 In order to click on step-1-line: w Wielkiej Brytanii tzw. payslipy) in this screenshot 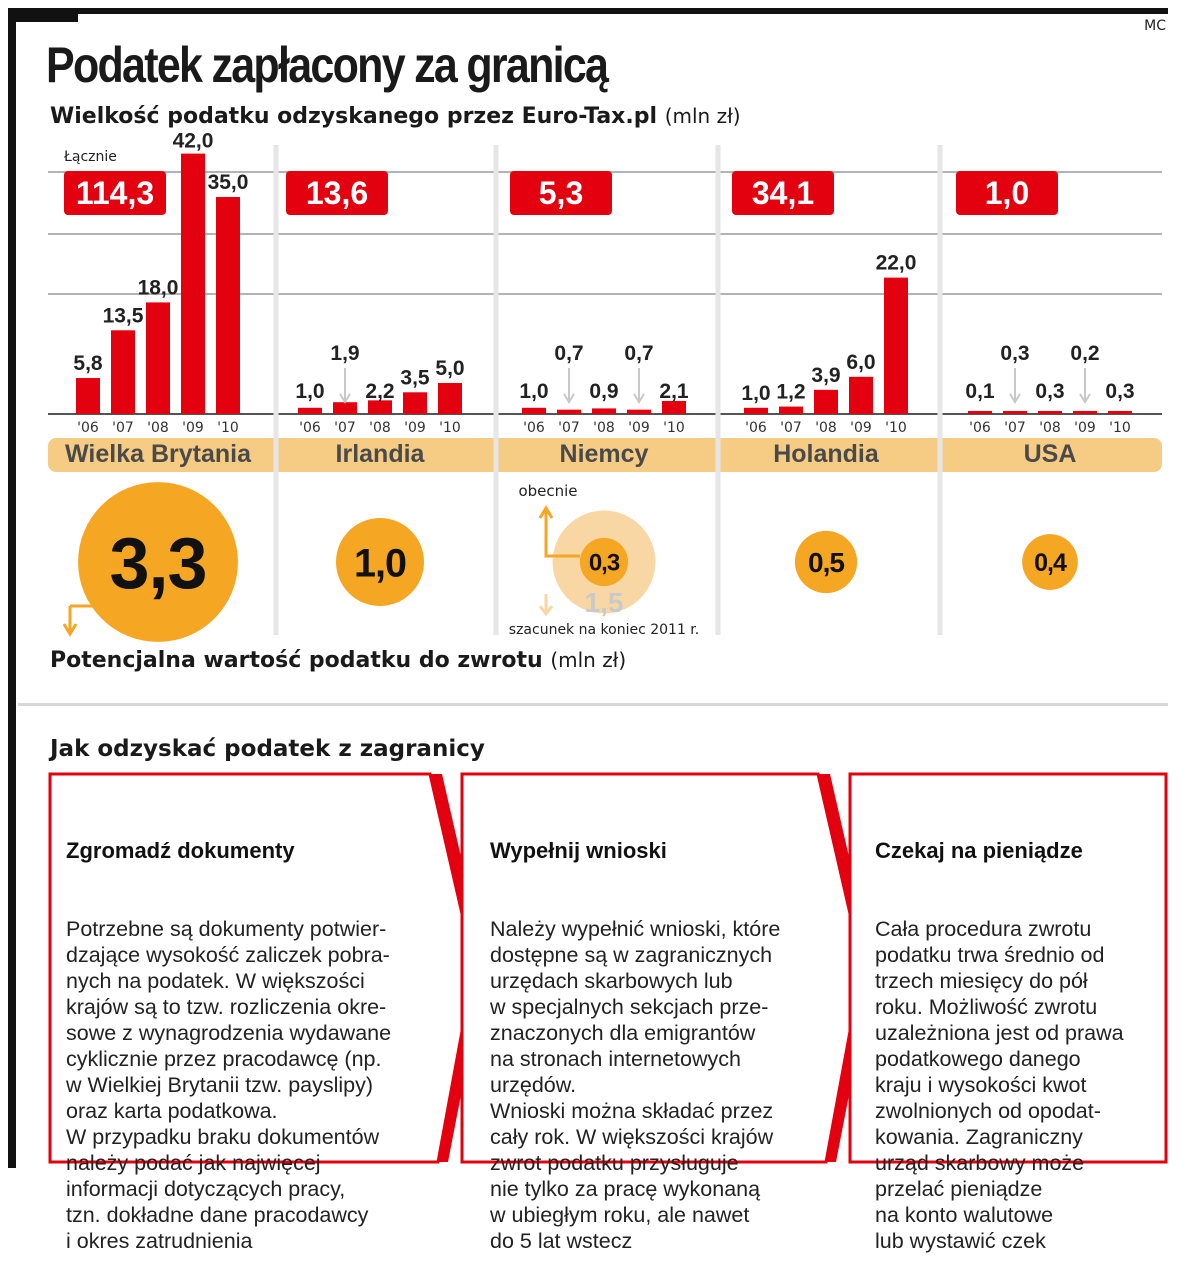, I will do `click(220, 1085)`.